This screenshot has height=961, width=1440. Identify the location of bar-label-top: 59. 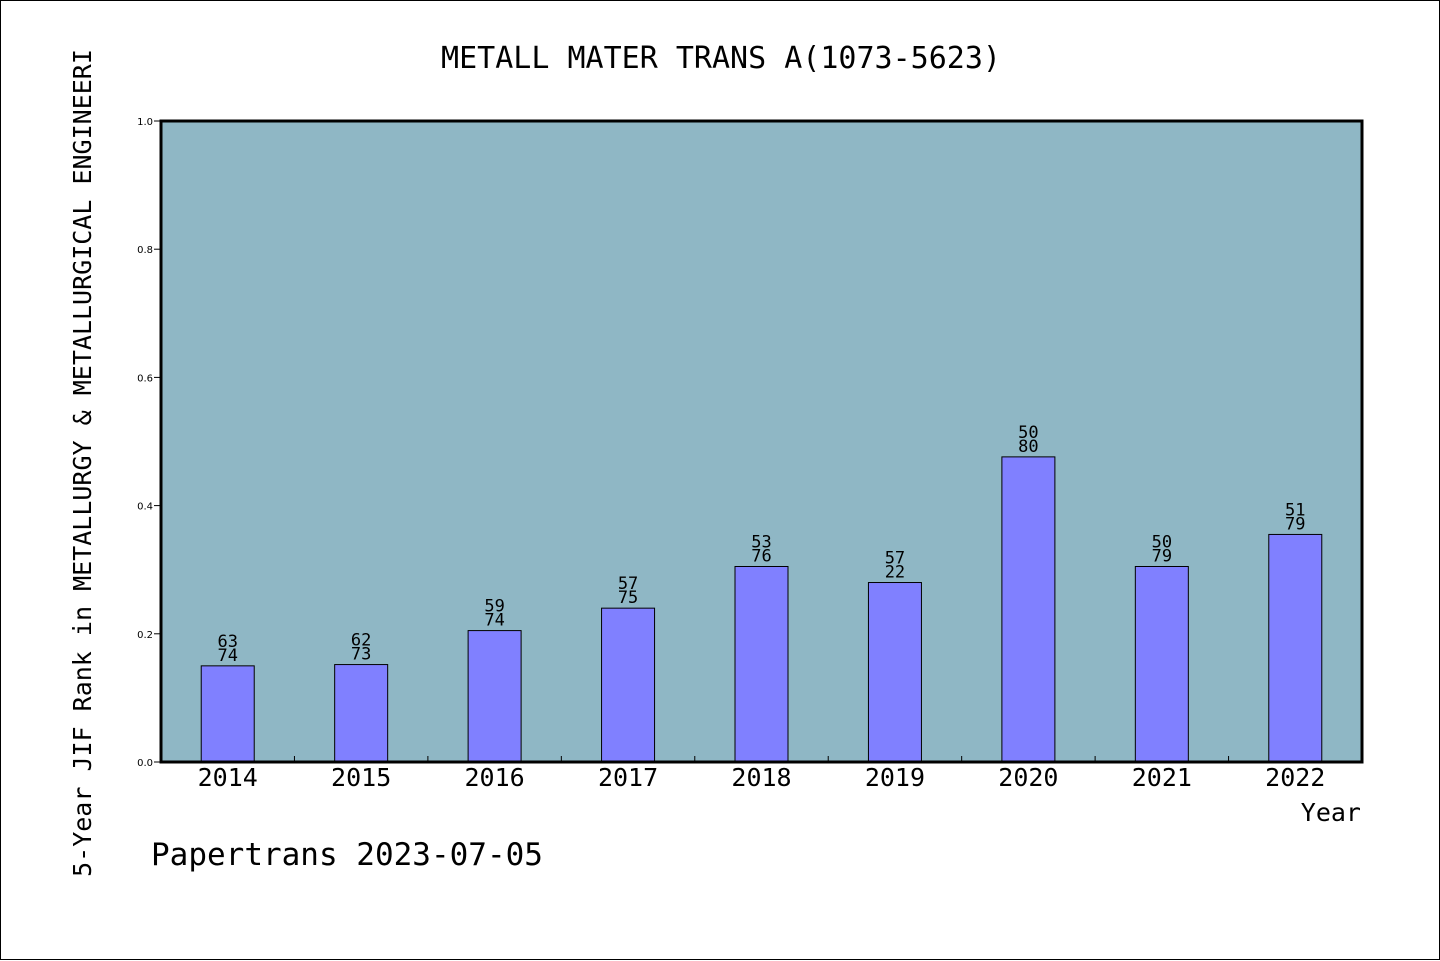
(494, 607).